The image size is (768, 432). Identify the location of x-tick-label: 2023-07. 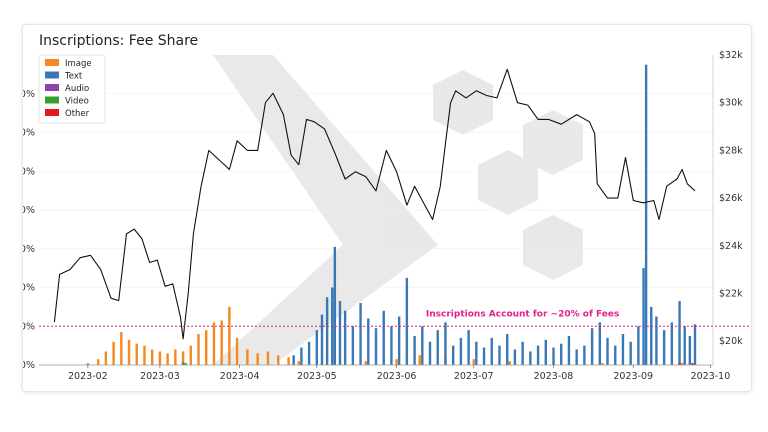
(474, 376).